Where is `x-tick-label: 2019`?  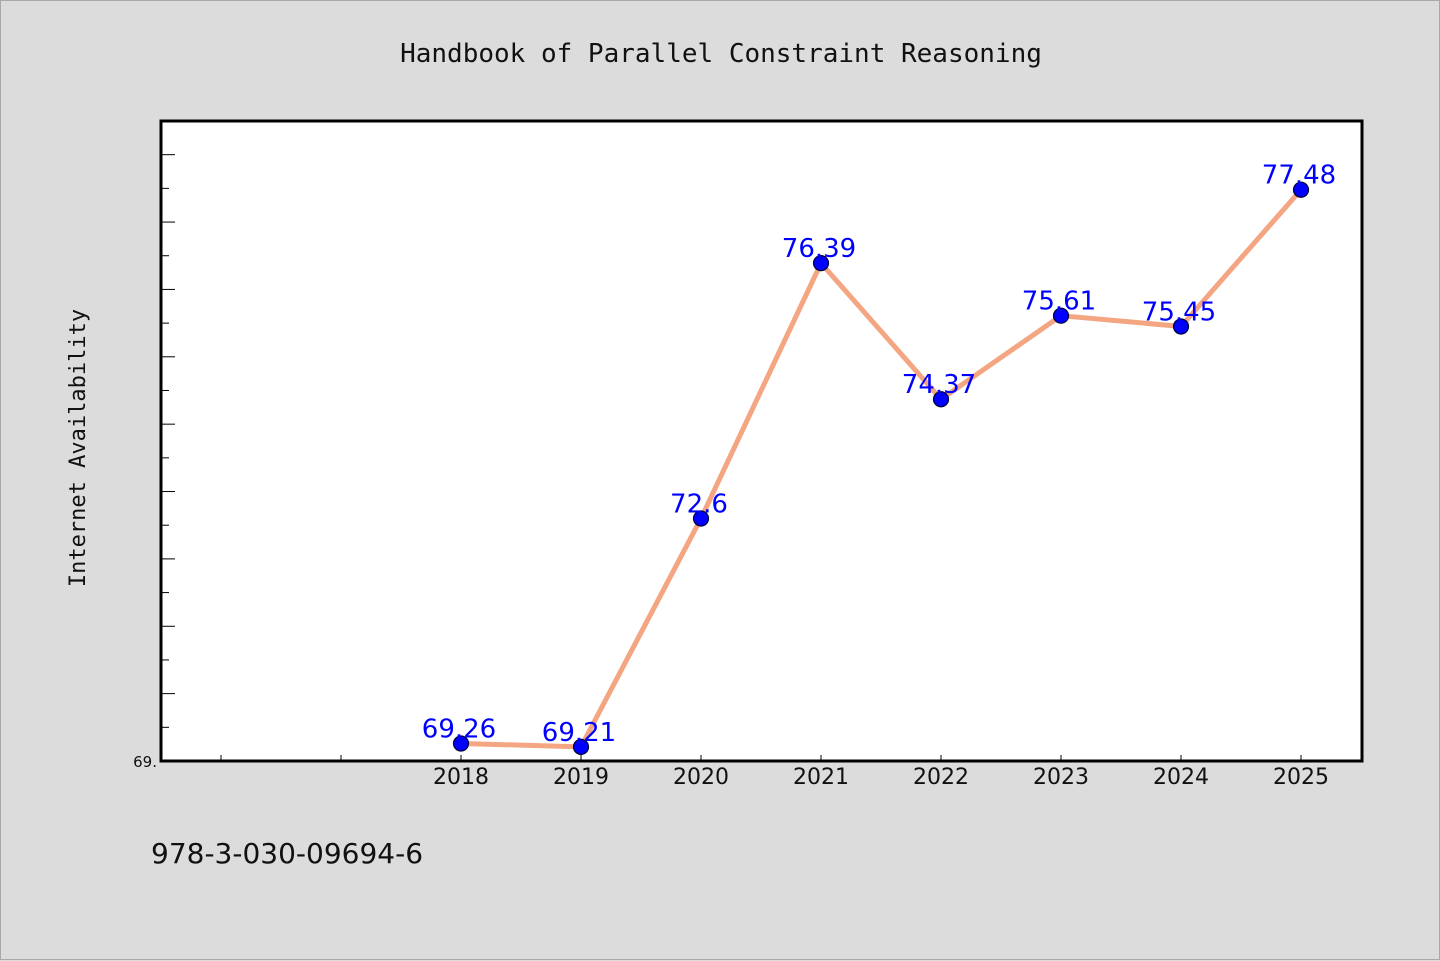 x-tick-label: 2019 is located at coordinates (581, 777).